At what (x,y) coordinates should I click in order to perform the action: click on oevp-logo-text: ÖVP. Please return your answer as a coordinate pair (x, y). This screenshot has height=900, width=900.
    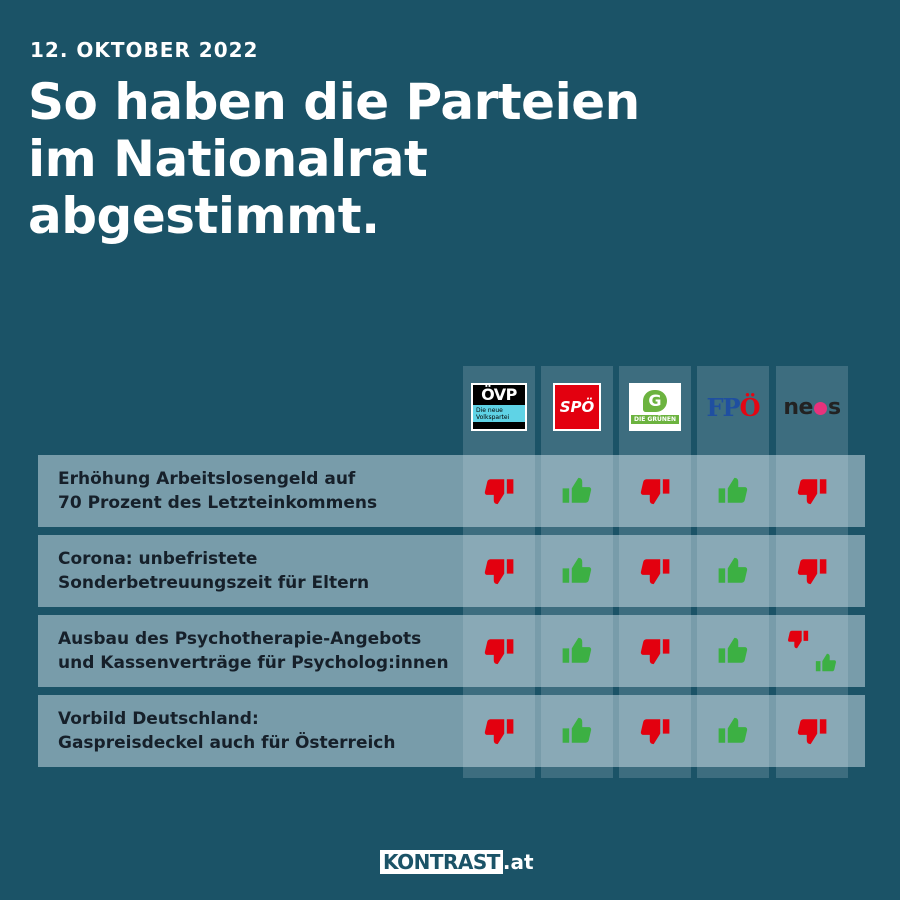
    Looking at the image, I should click on (499, 394).